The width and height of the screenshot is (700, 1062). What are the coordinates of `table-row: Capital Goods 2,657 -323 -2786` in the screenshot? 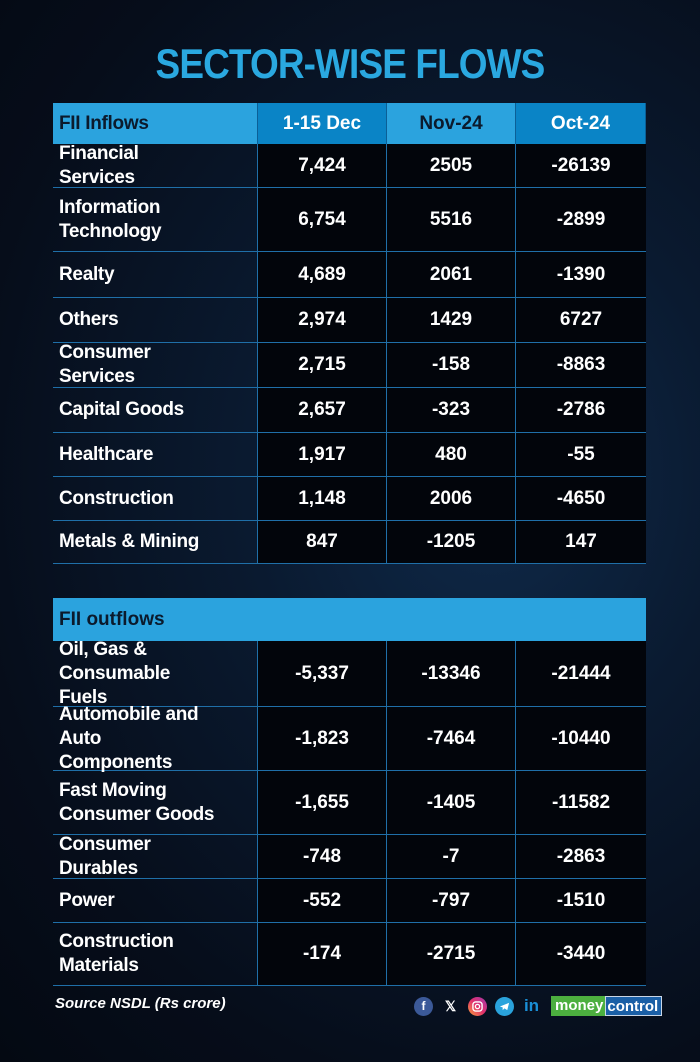 It's located at (349, 410).